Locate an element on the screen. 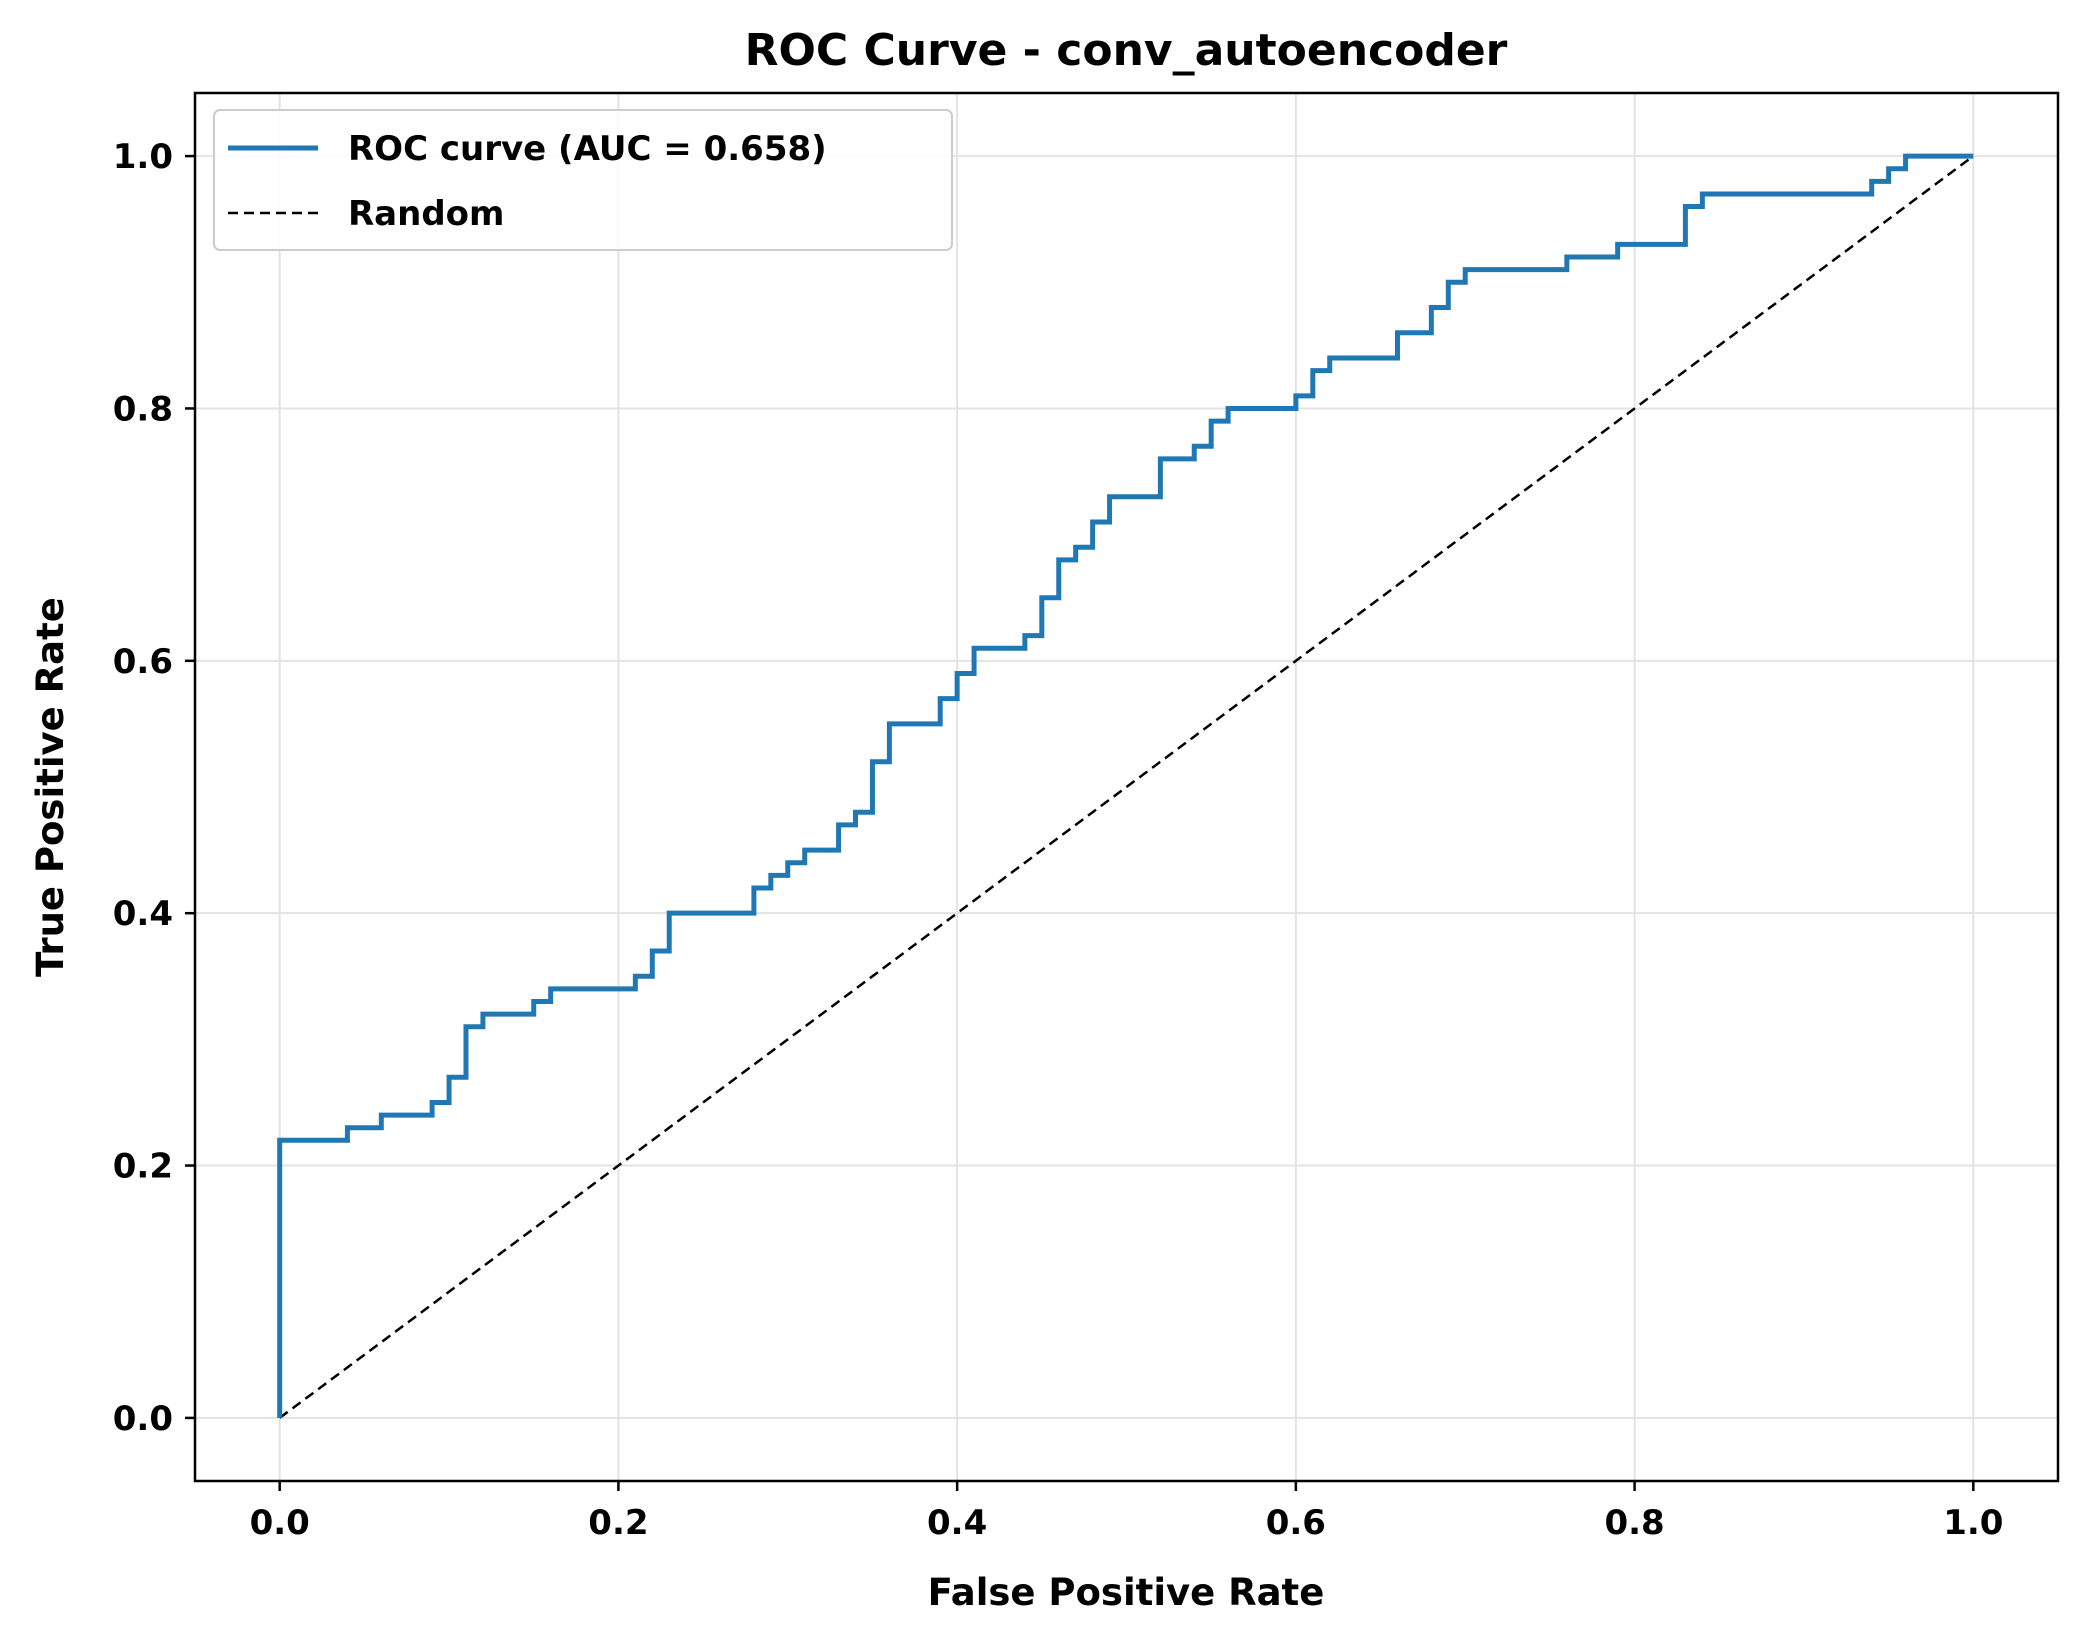 This screenshot has width=2081, height=1638. chart-title: ROC Curve - conv_autoencoder is located at coordinates (1126, 50).